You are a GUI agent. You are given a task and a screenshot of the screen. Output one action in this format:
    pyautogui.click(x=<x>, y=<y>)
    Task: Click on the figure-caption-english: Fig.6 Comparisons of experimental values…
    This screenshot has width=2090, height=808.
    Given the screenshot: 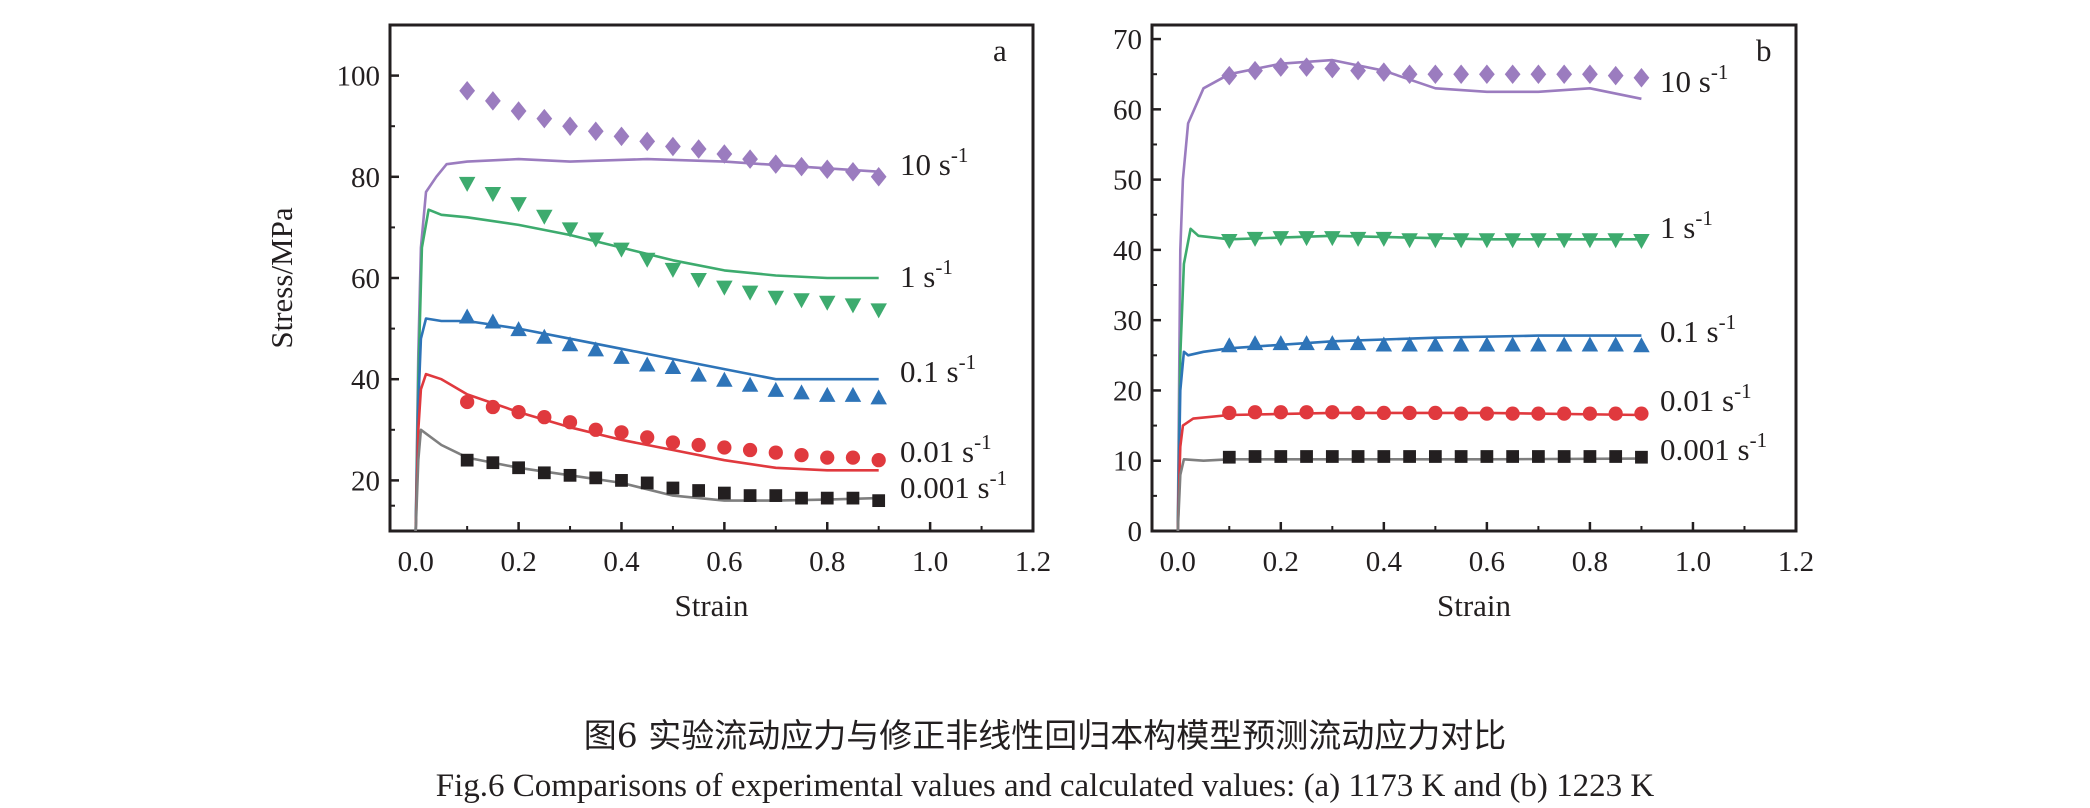 What is the action you would take?
    pyautogui.click(x=1045, y=786)
    